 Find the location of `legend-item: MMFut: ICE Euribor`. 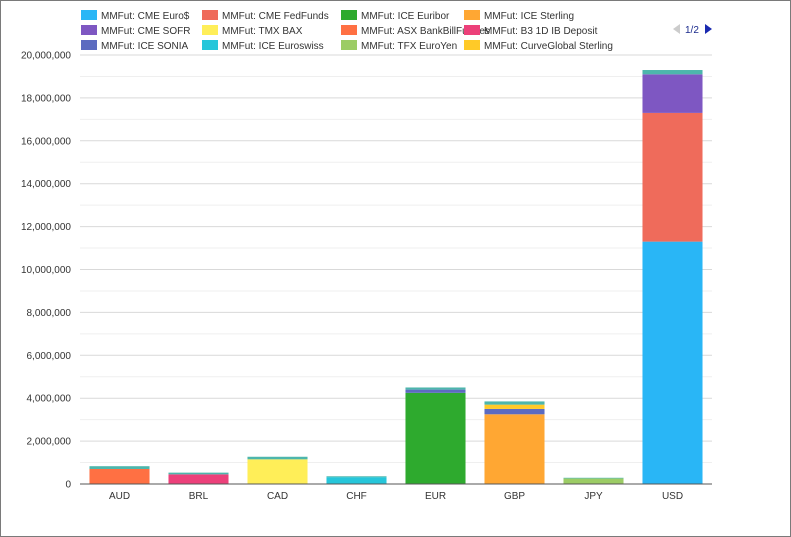

legend-item: MMFut: ICE Euribor is located at coordinates (395, 16).